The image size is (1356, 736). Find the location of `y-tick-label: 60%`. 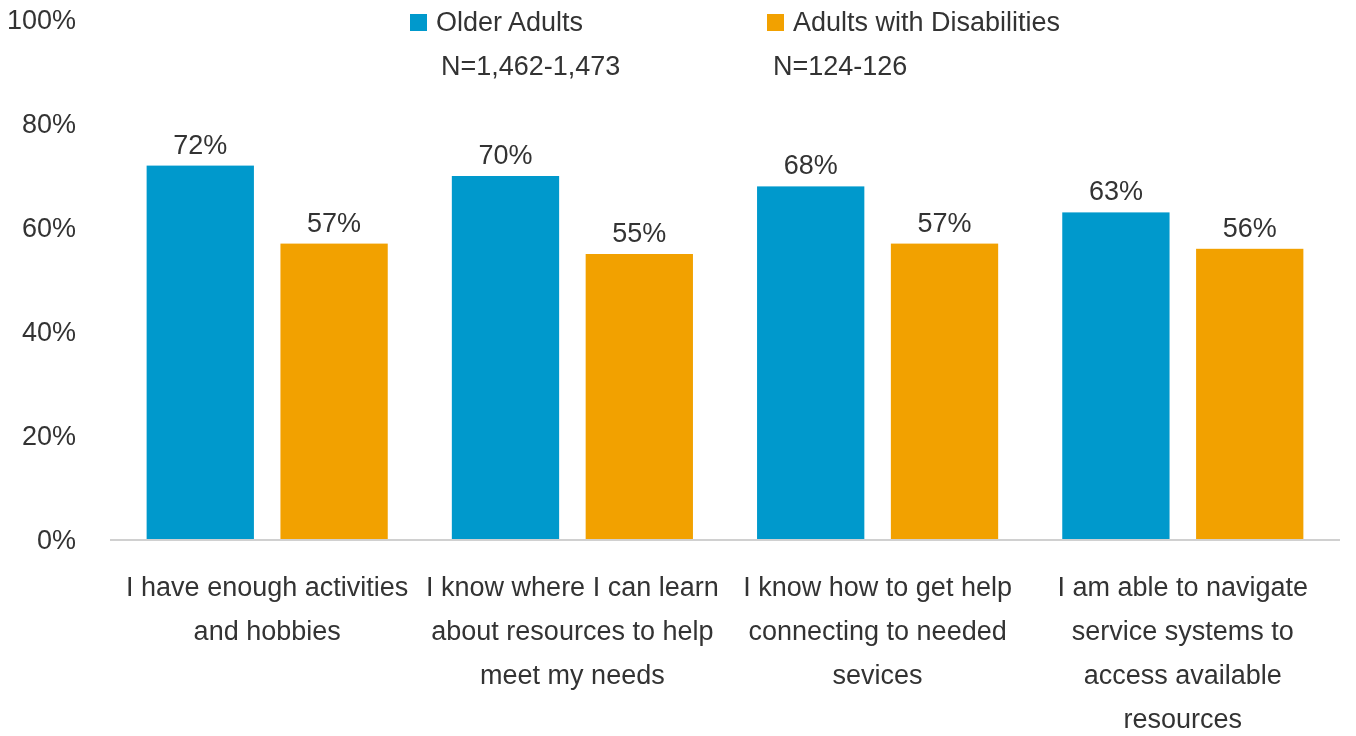

y-tick-label: 60% is located at coordinates (48, 228).